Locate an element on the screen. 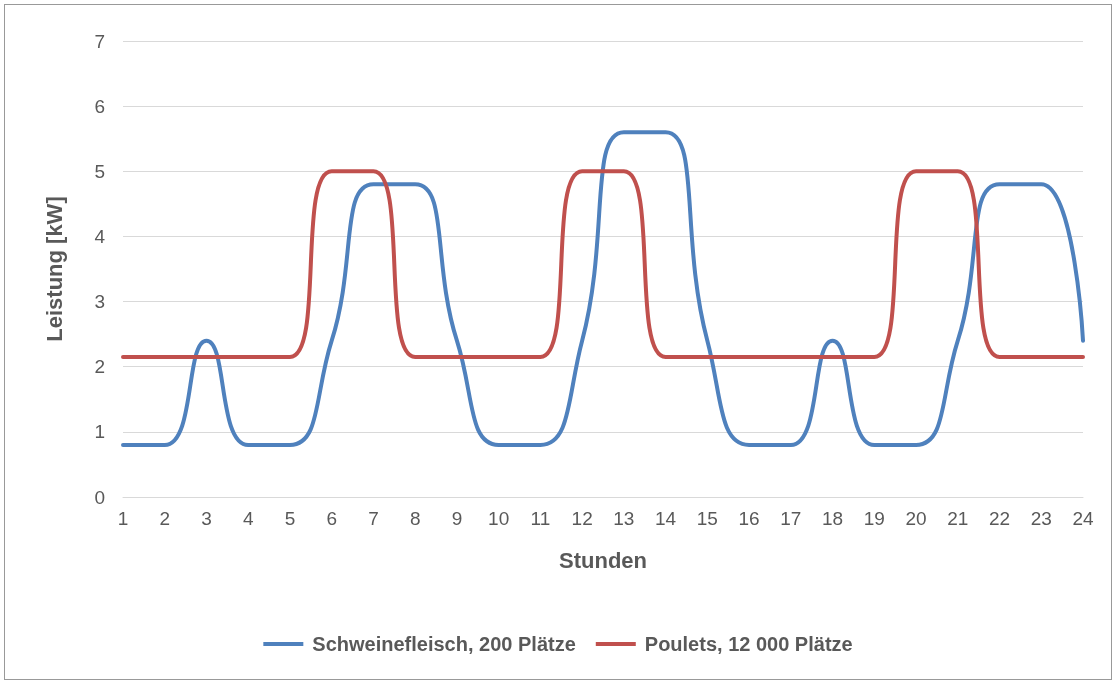  y-tick-label: 6 is located at coordinates (99, 106).